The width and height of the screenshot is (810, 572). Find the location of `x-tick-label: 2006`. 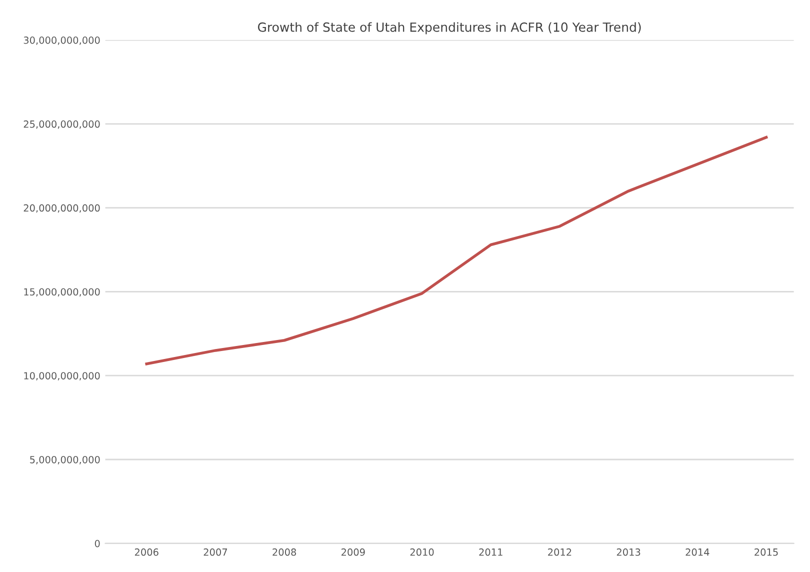

x-tick-label: 2006 is located at coordinates (146, 552).